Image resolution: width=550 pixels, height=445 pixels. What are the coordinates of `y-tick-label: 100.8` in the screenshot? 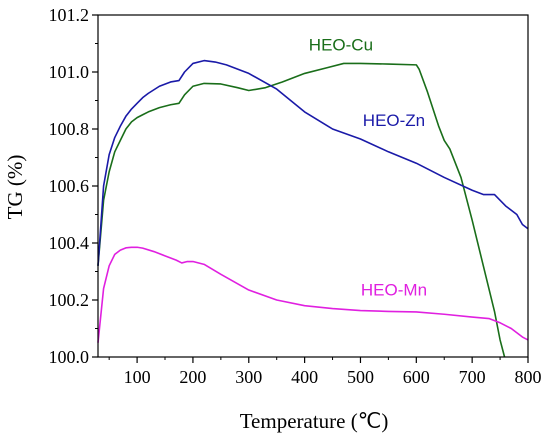 It's located at (69, 129).